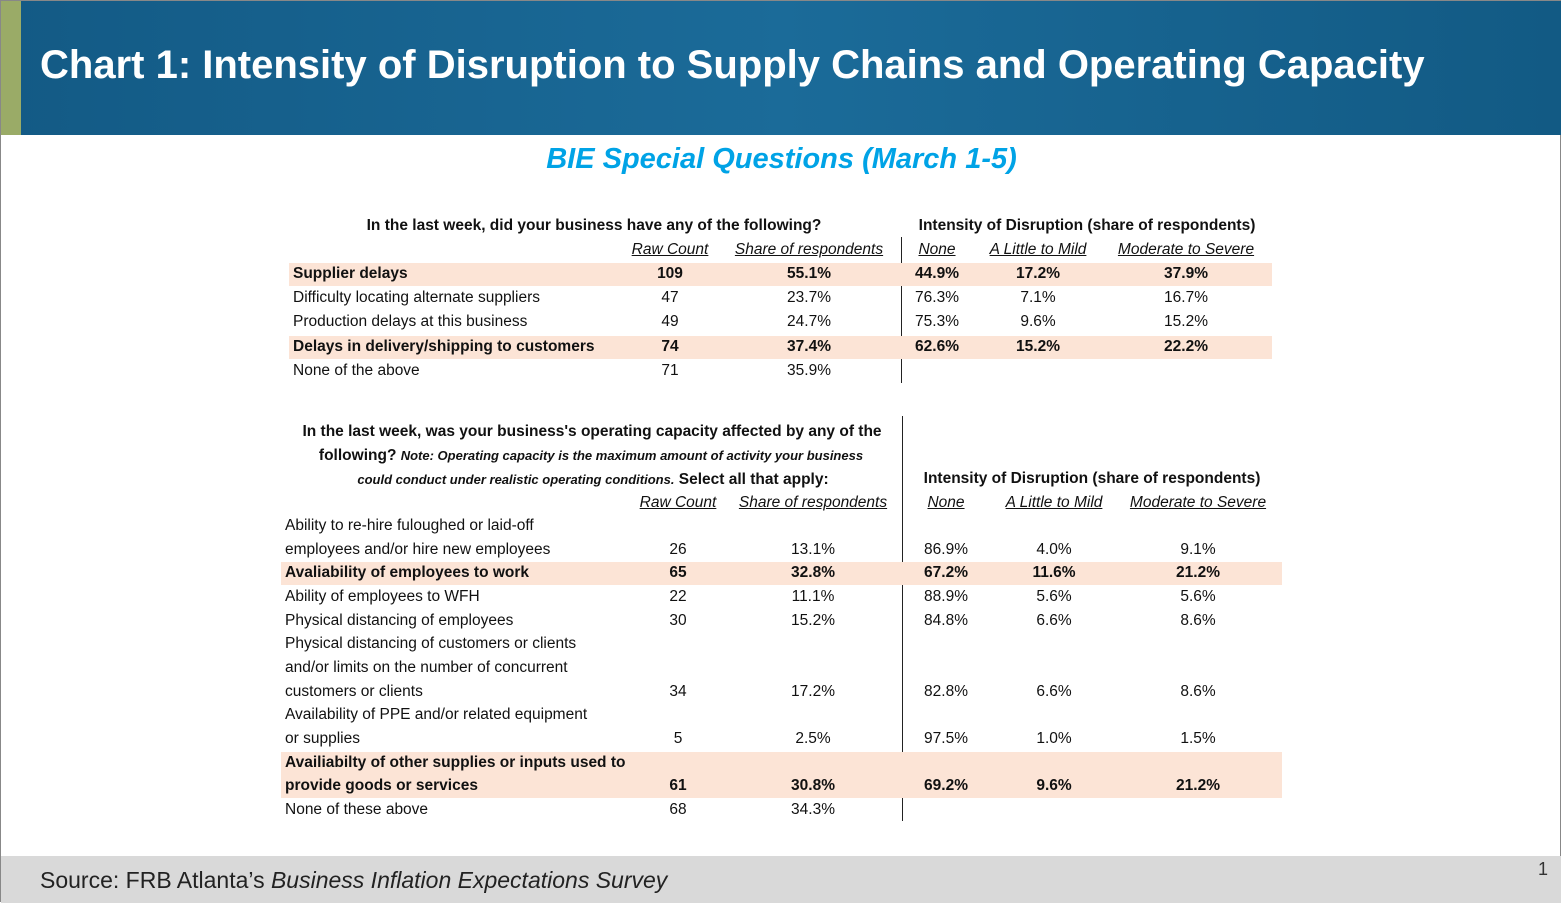  What do you see at coordinates (809, 370) in the screenshot?
I see `cell-value: 35.9%` at bounding box center [809, 370].